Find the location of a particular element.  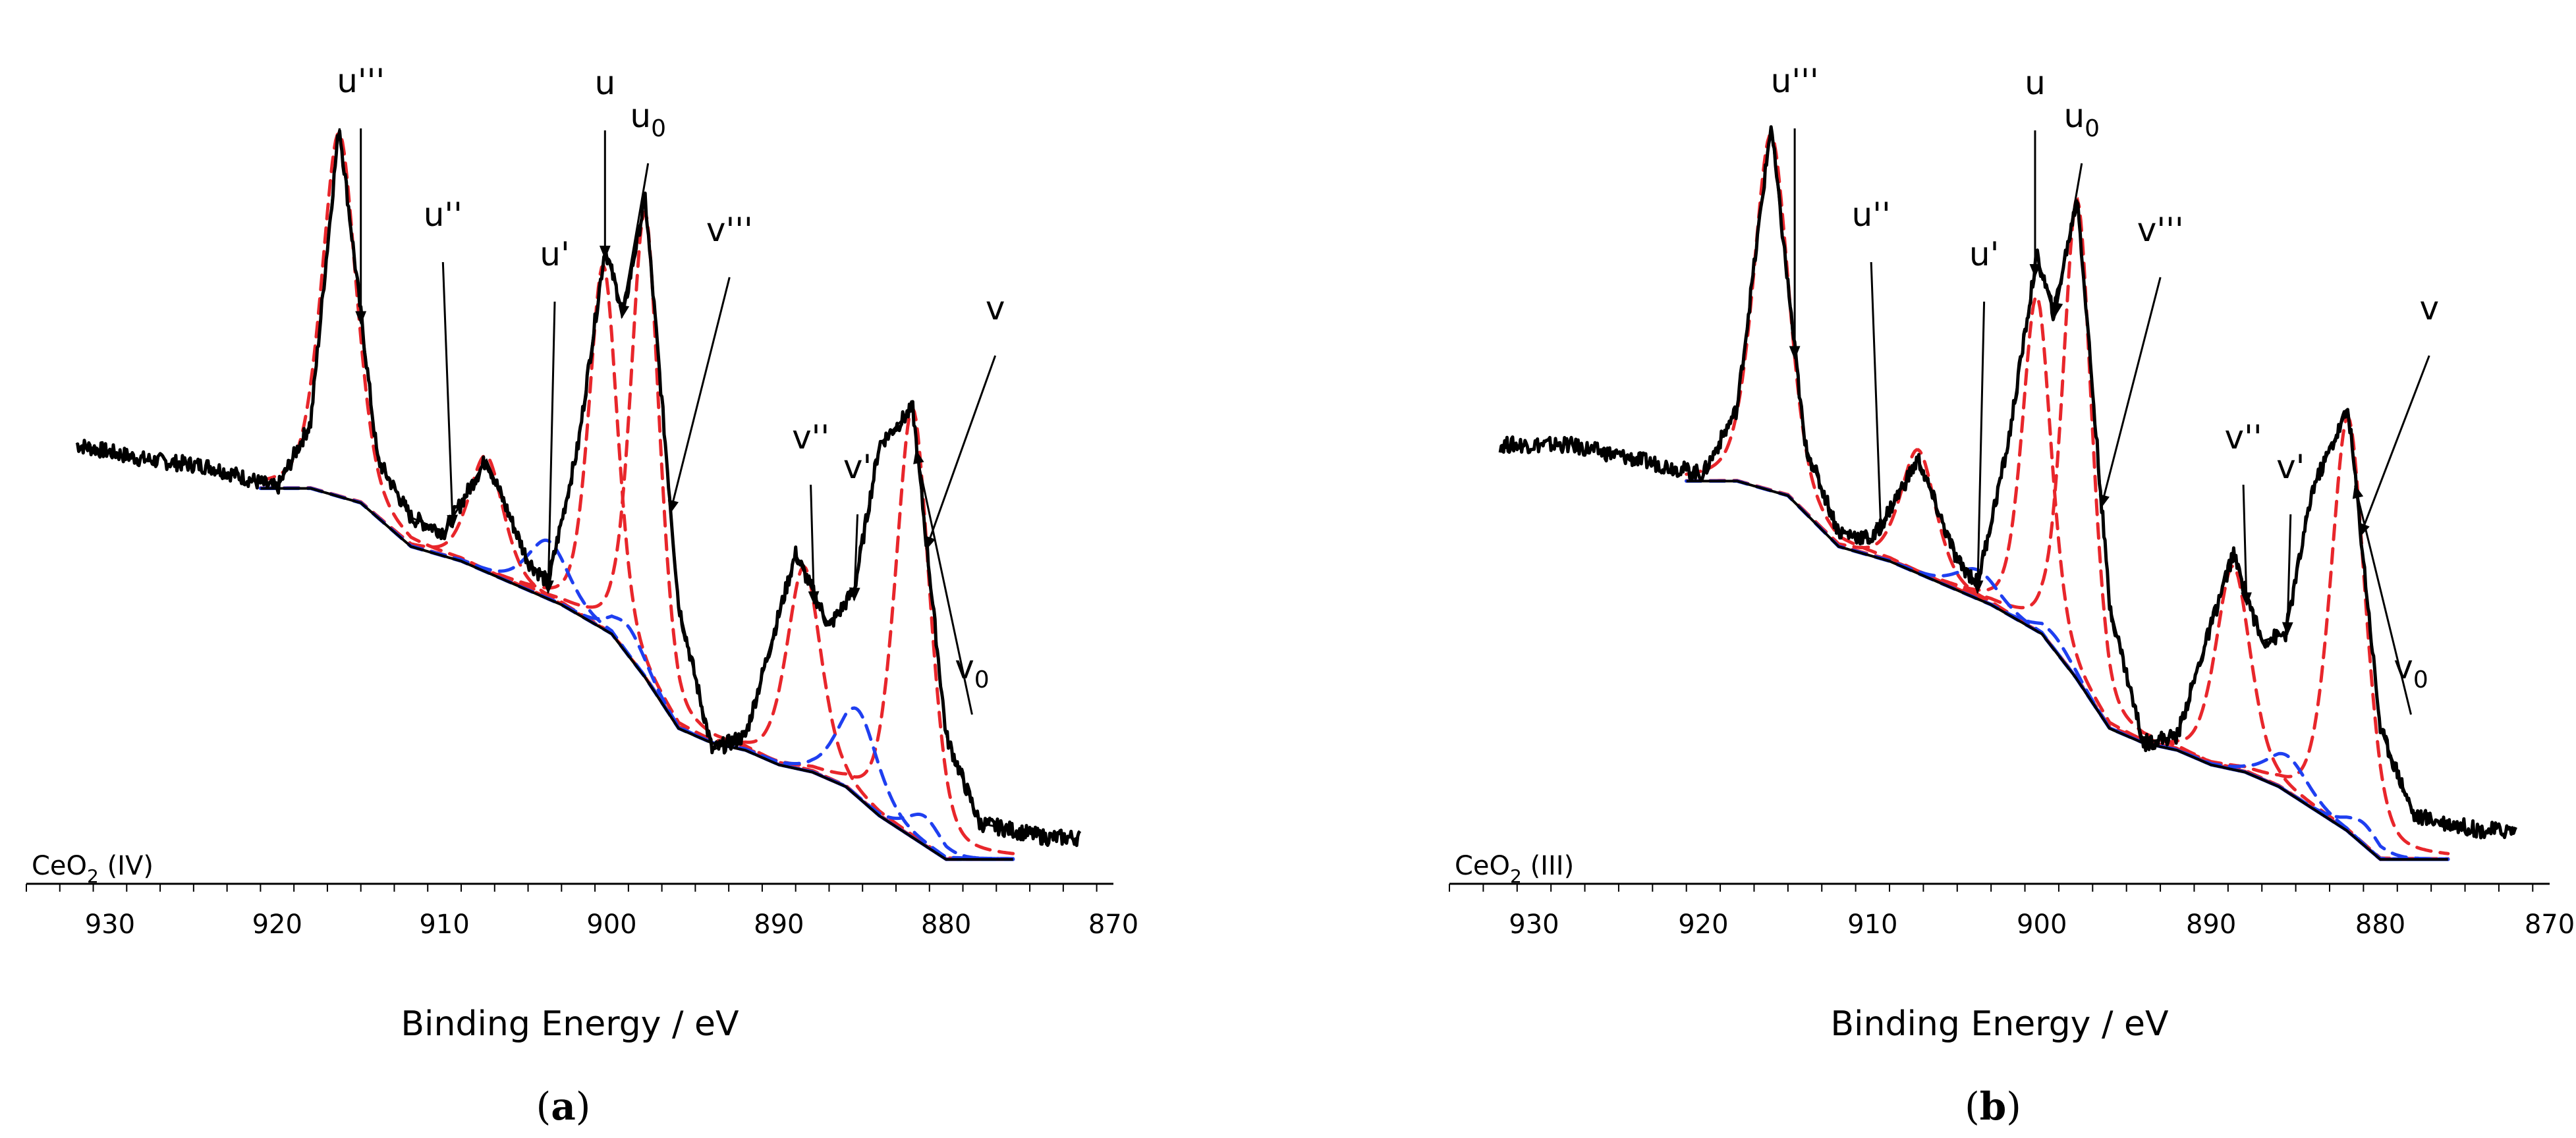

ce3-component-u0 is located at coordinates (636, 674).